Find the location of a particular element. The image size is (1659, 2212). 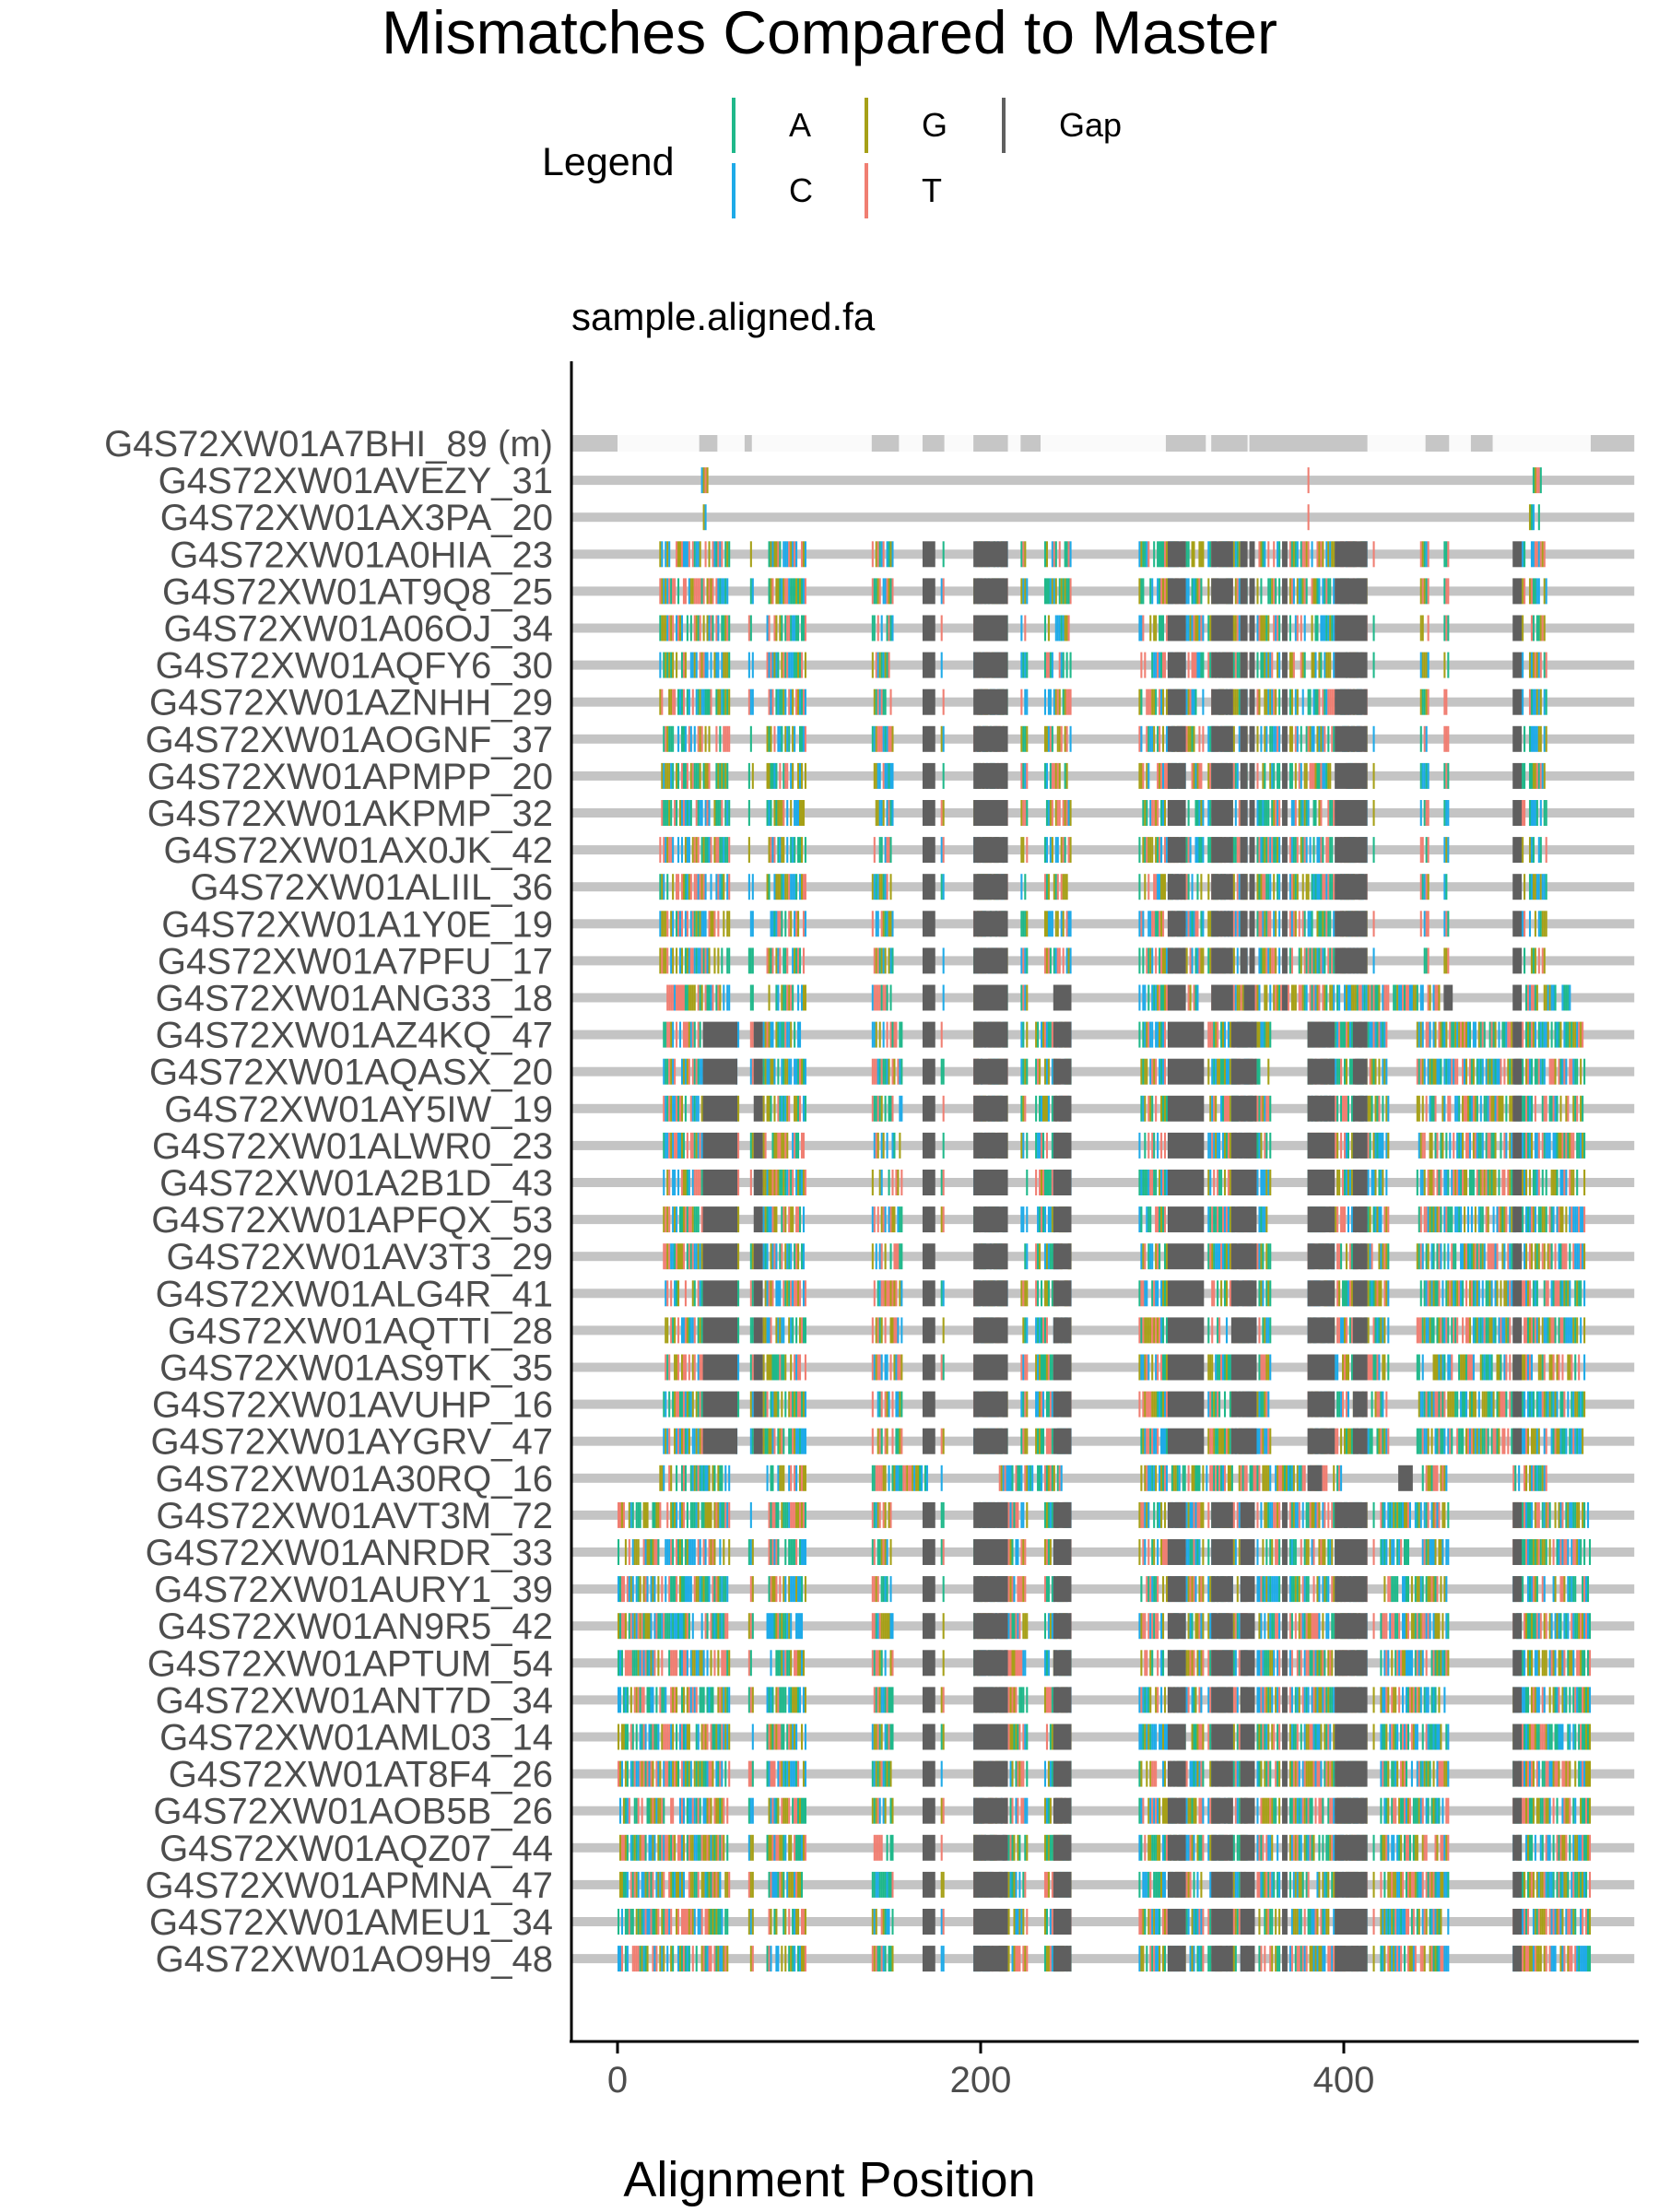

sequence-row-background is located at coordinates (1103, 850).